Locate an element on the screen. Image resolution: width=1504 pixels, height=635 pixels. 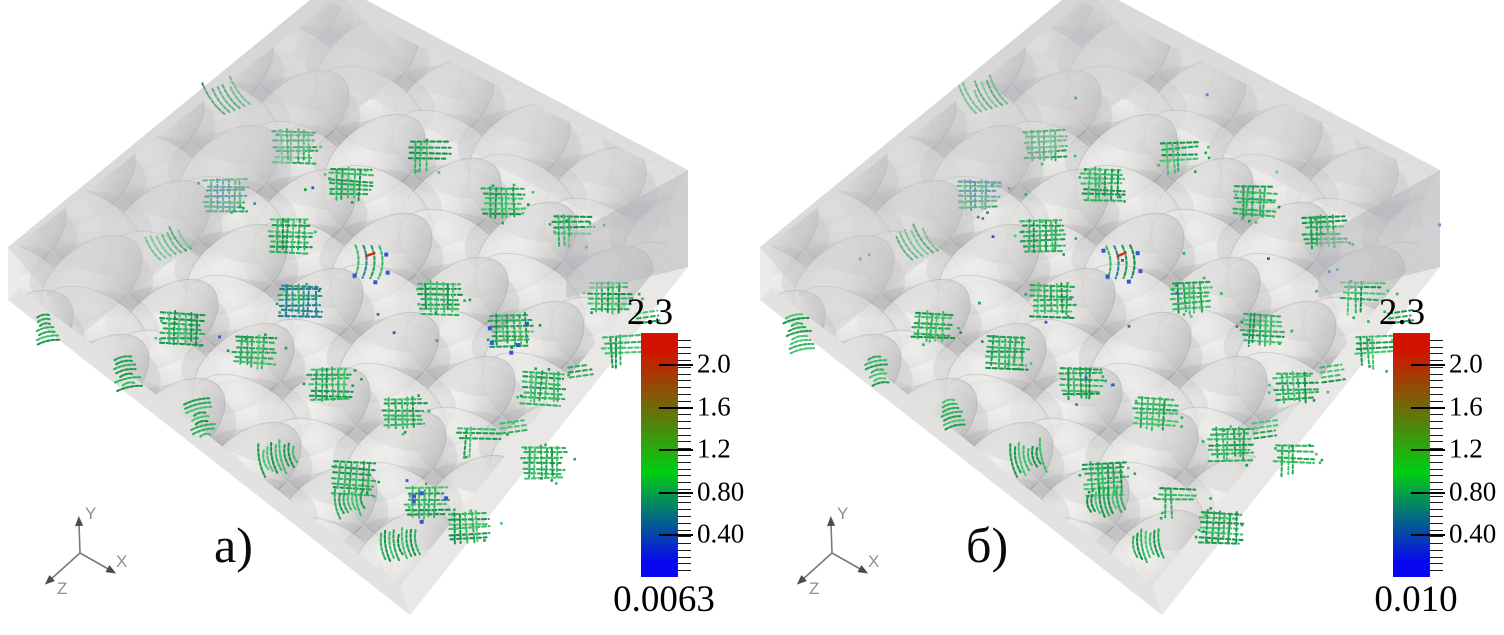
subfigure-label-b: б) is located at coordinates (987, 545).